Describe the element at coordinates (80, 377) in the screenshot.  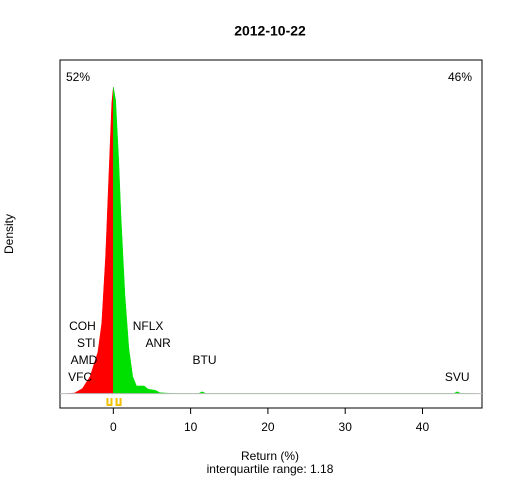
I see `stock-label: VFC` at that location.